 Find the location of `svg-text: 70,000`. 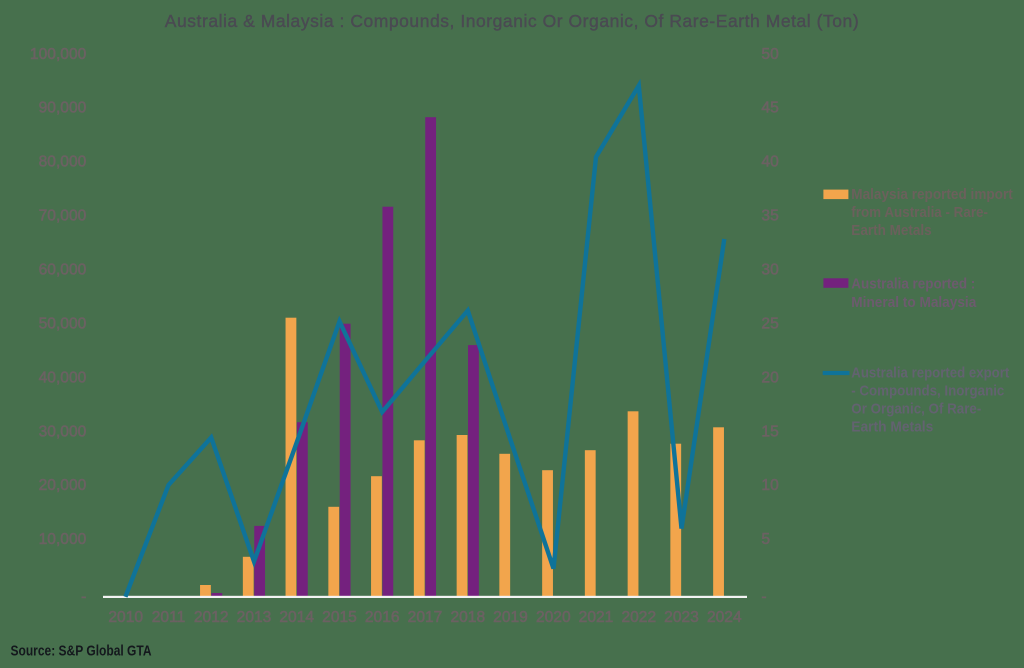

svg-text: 70,000 is located at coordinates (63, 216).